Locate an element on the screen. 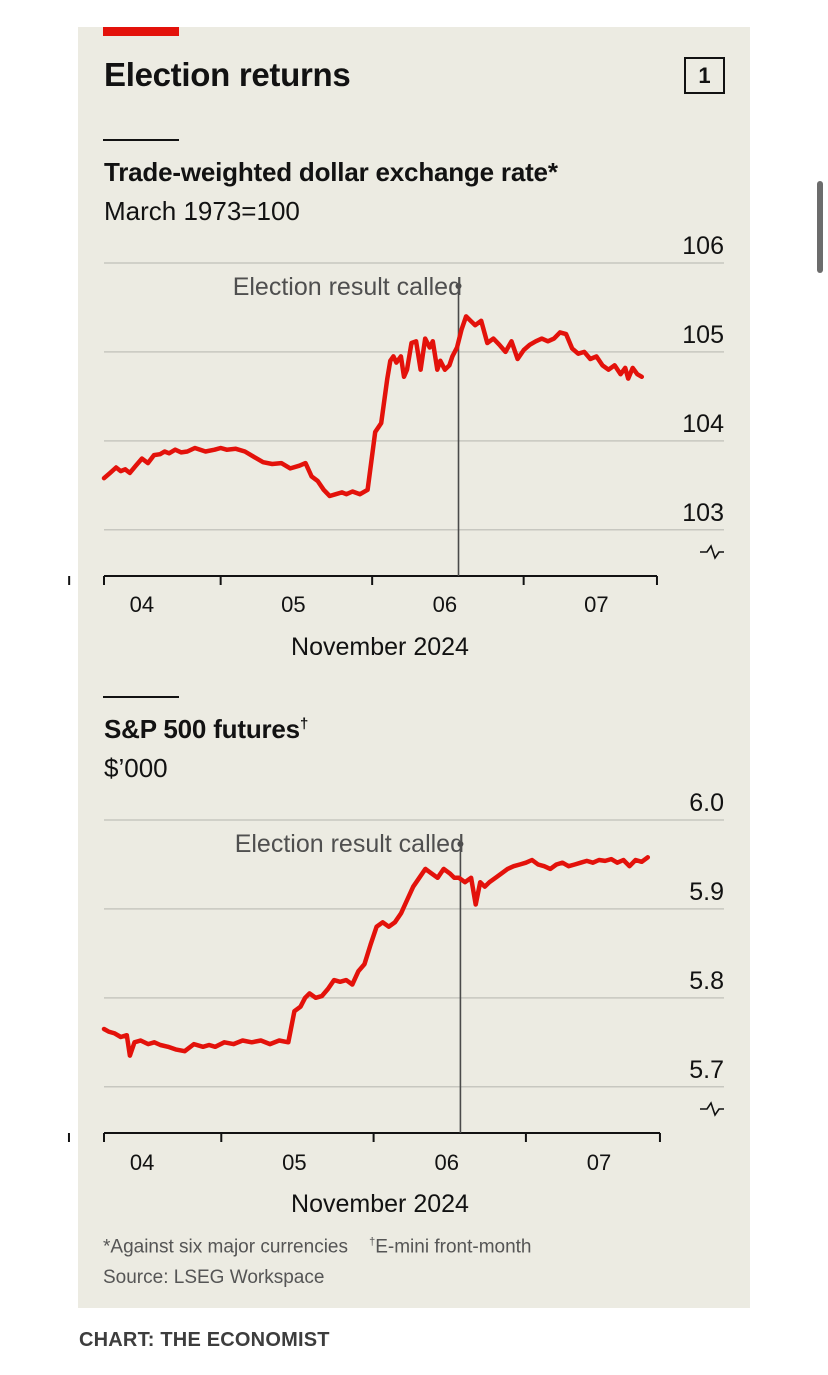  y-tick-label: 104 is located at coordinates (703, 424).